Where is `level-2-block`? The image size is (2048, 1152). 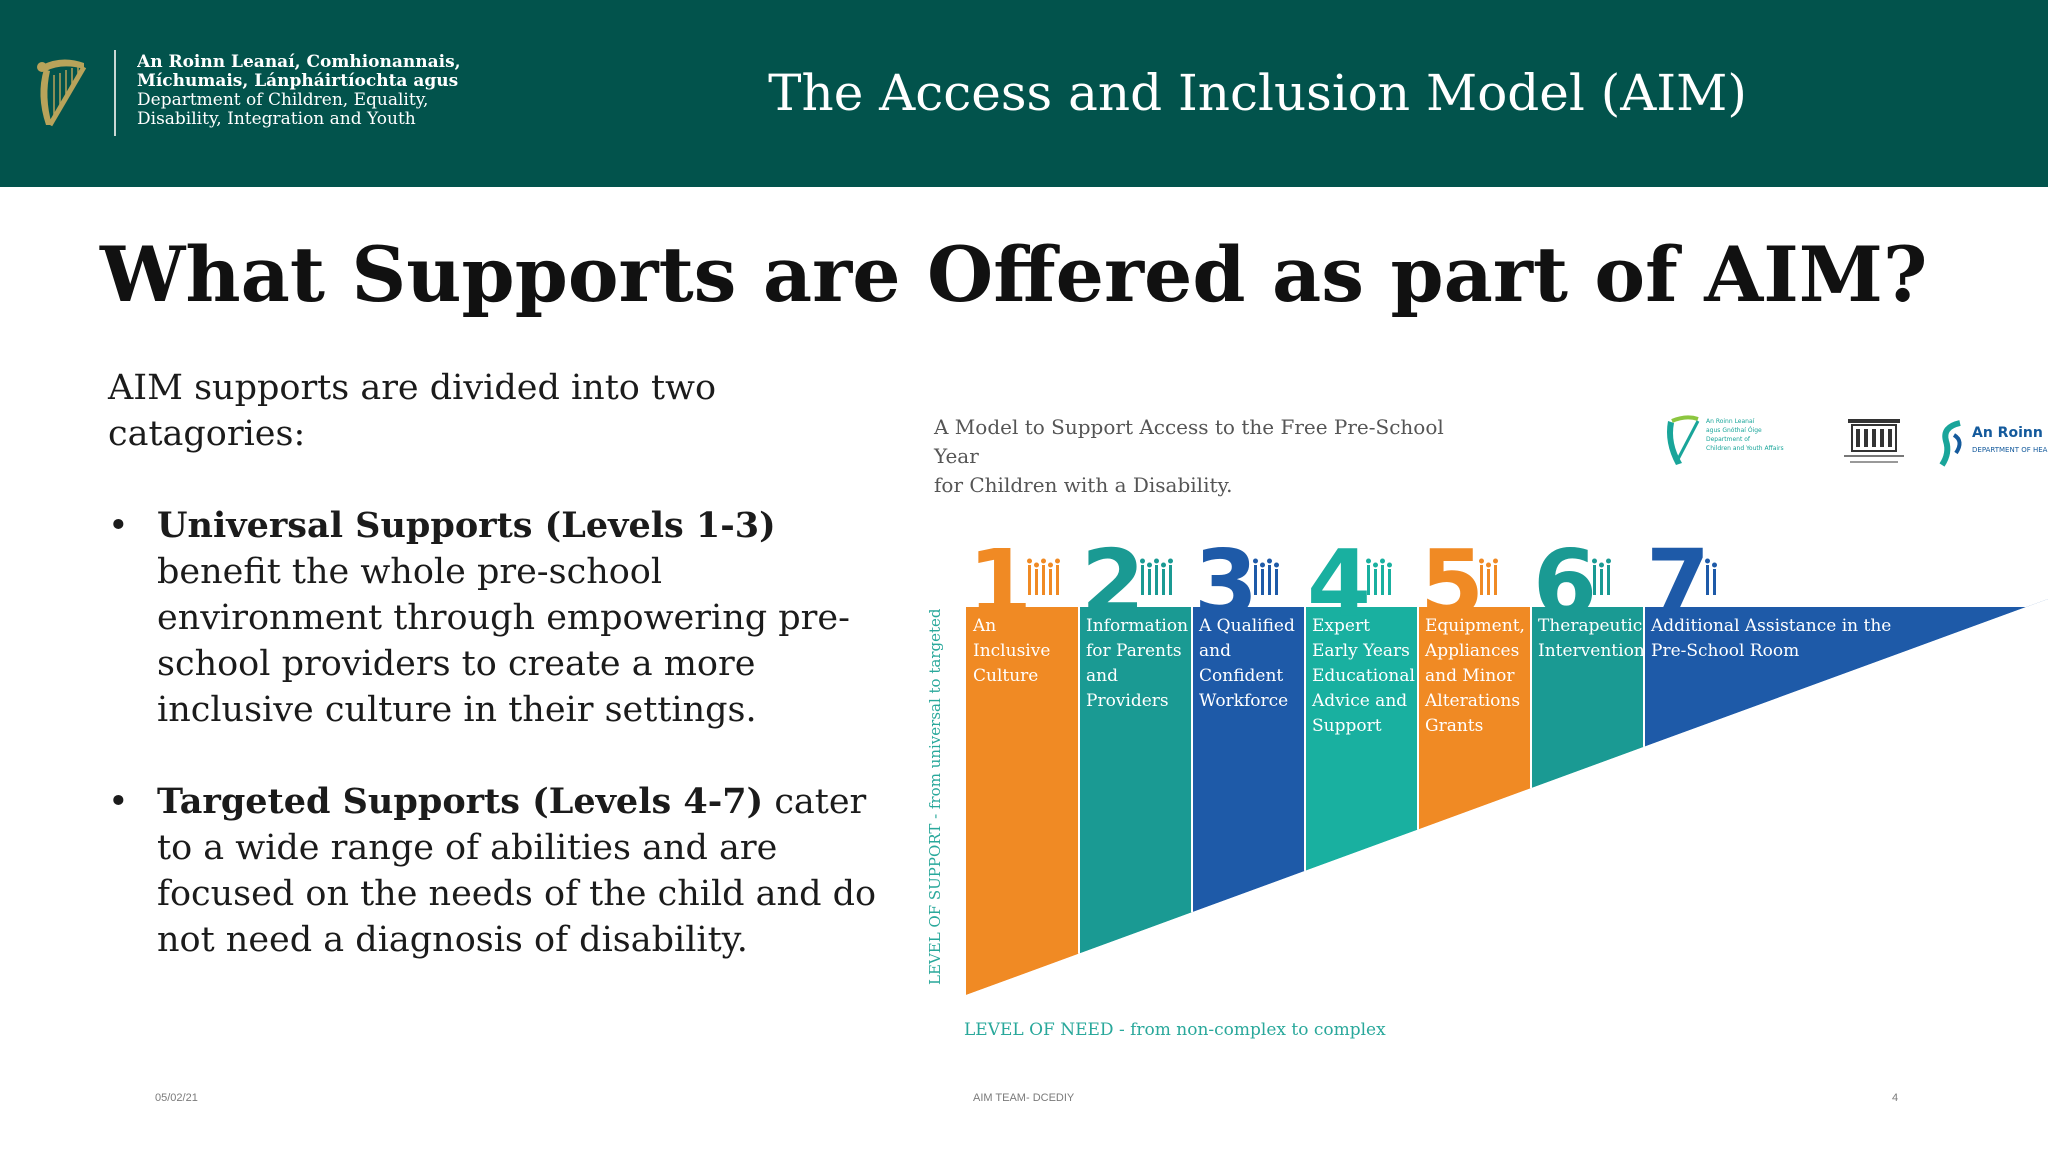 level-2-block is located at coordinates (1135, 780).